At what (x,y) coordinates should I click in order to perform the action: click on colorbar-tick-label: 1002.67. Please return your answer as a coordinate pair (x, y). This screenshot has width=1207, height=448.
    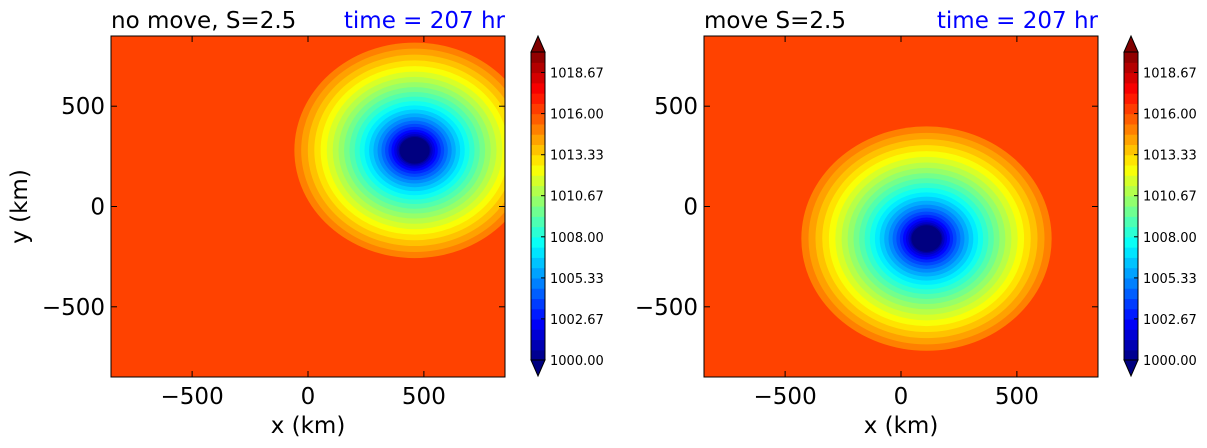
    Looking at the image, I should click on (1170, 320).